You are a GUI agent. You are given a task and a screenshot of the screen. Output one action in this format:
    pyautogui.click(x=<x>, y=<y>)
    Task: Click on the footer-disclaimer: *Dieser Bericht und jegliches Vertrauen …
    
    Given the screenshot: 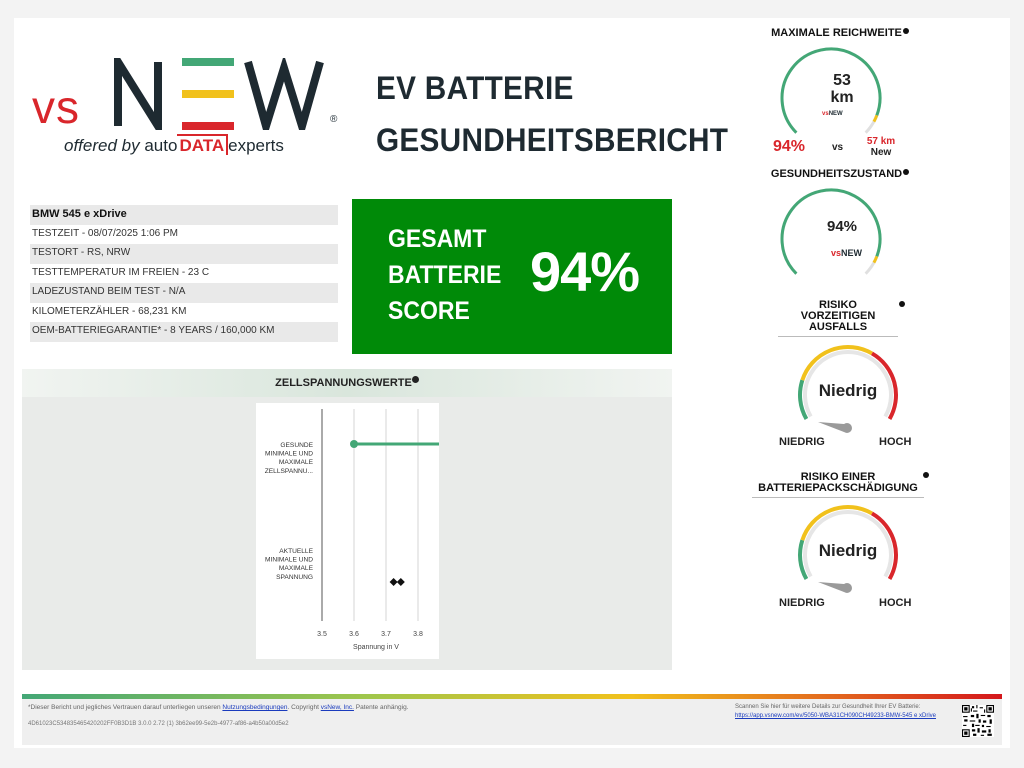 What is the action you would take?
    pyautogui.click(x=218, y=707)
    